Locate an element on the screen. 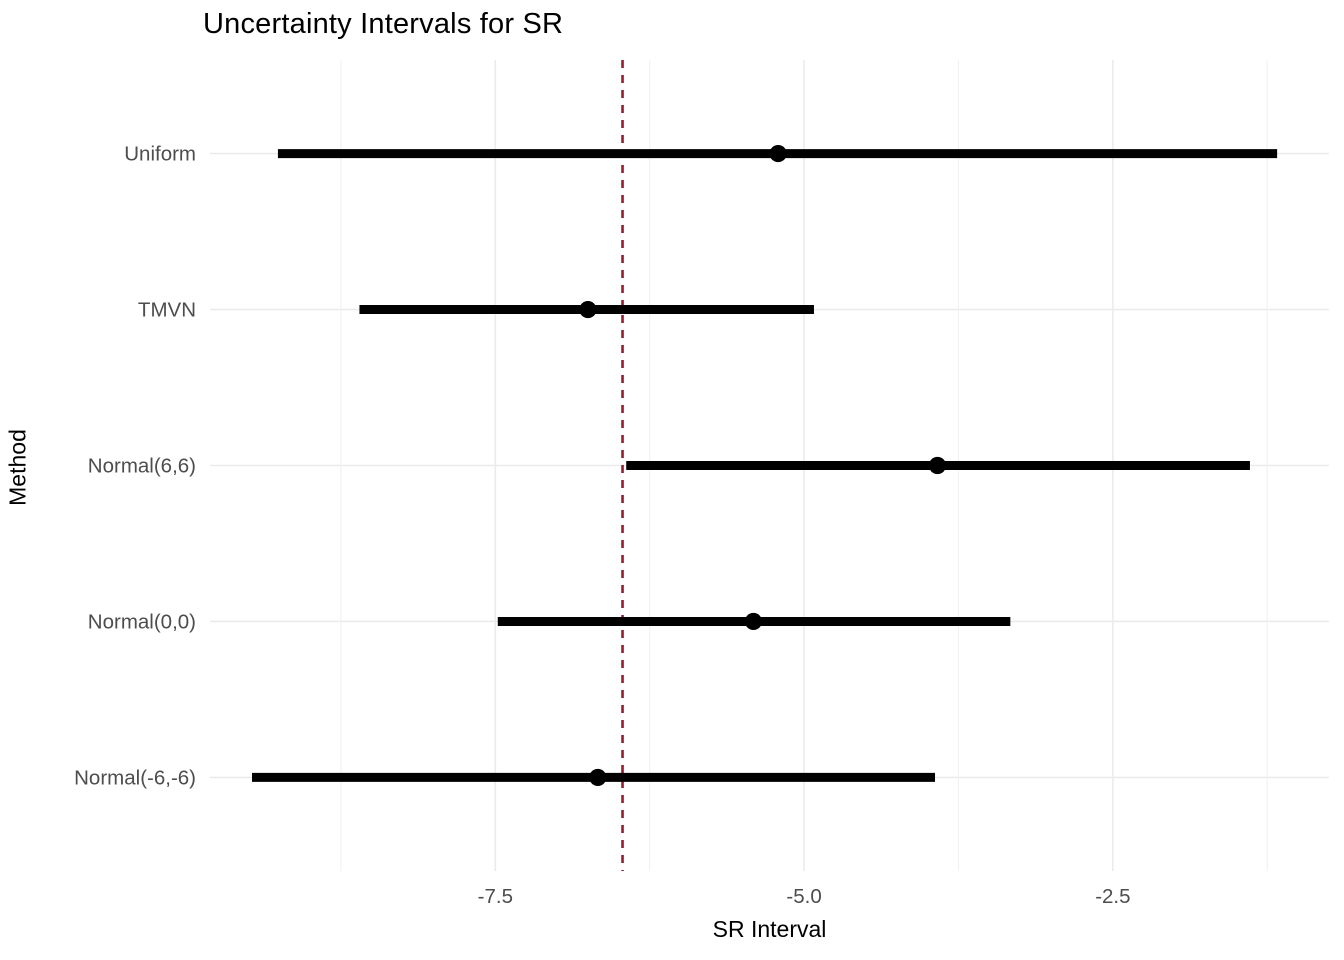 The image size is (1344, 960). y-tick-label: Normal(0,0) is located at coordinates (142, 621).